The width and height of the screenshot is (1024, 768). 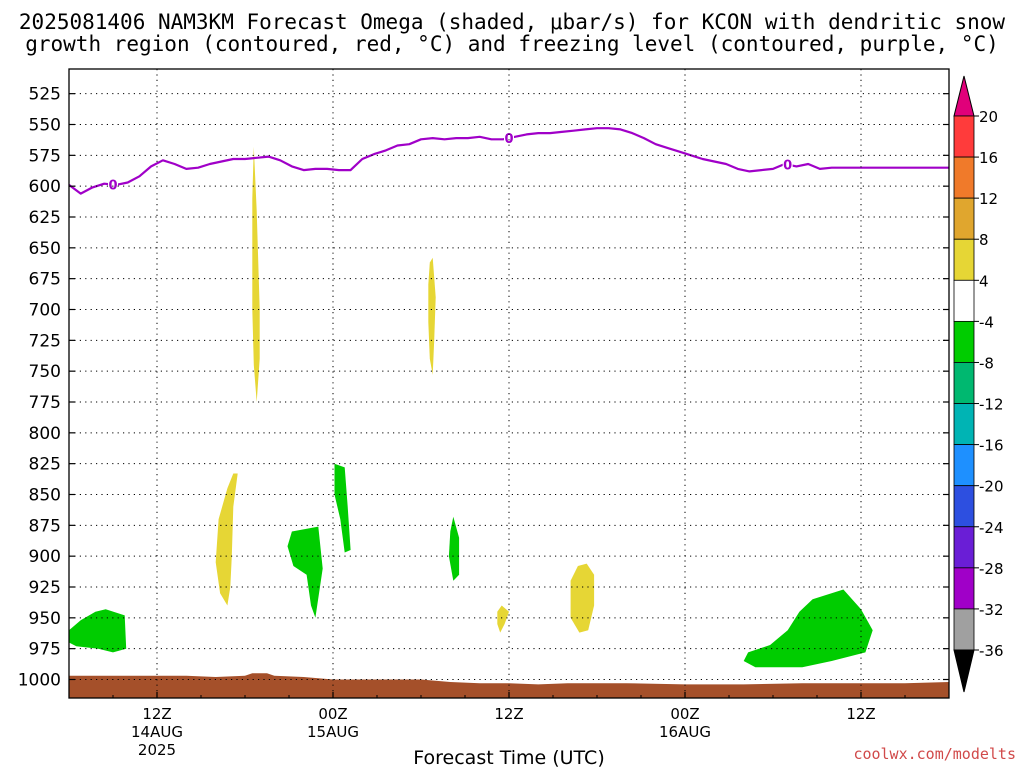 I want to click on colorbar-label: 8, so click(x=984, y=240).